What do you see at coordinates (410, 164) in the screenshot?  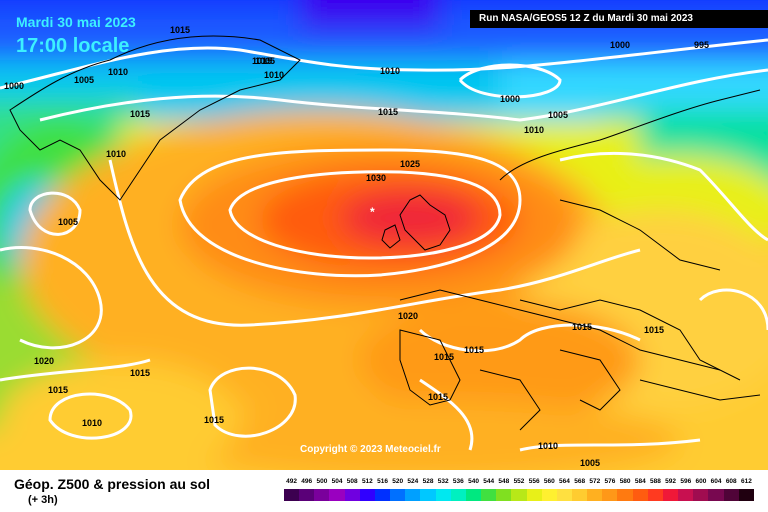 I see `isobar-label: 1025` at bounding box center [410, 164].